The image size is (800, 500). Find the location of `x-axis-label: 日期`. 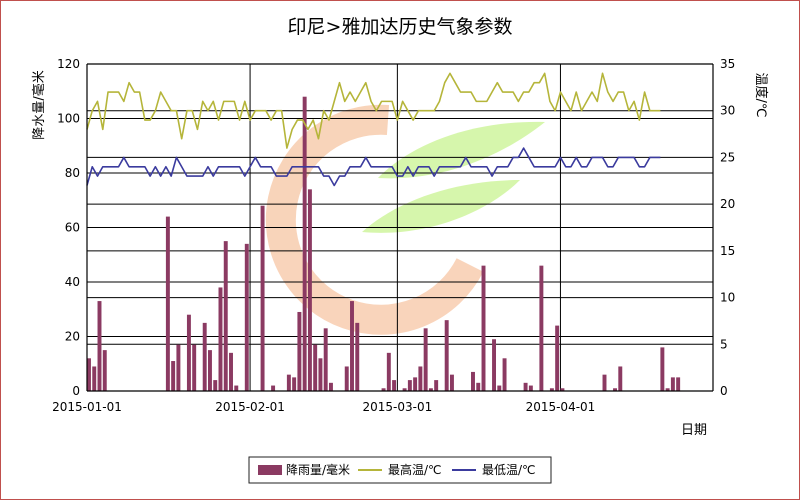

x-axis-label: 日期 is located at coordinates (694, 430).